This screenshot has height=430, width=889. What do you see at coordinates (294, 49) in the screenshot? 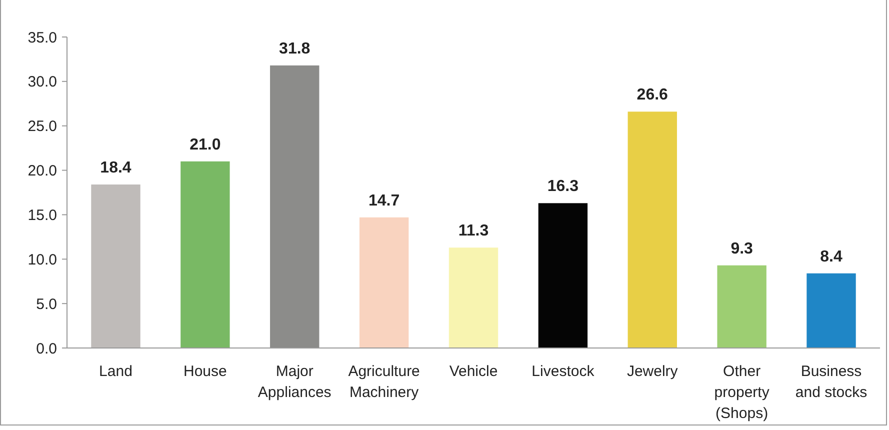
I see `data-label: 31.8` at bounding box center [294, 49].